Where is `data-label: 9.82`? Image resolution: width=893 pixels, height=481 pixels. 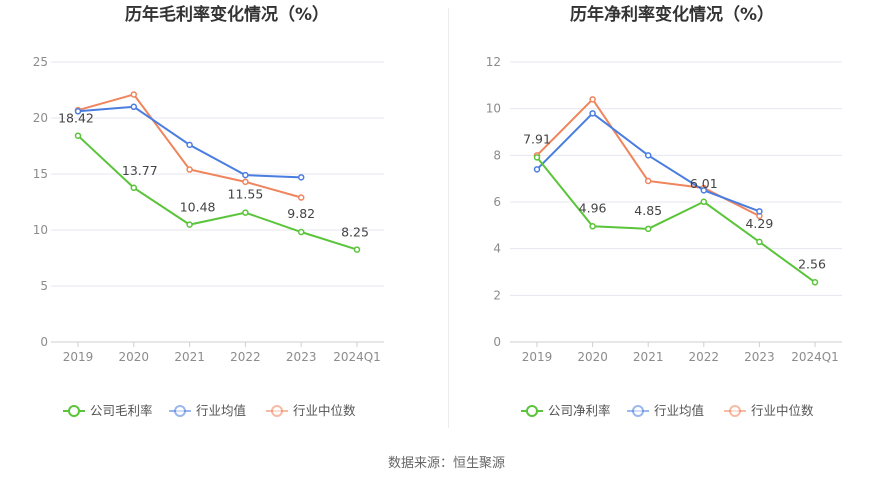
data-label: 9.82 is located at coordinates (301, 213).